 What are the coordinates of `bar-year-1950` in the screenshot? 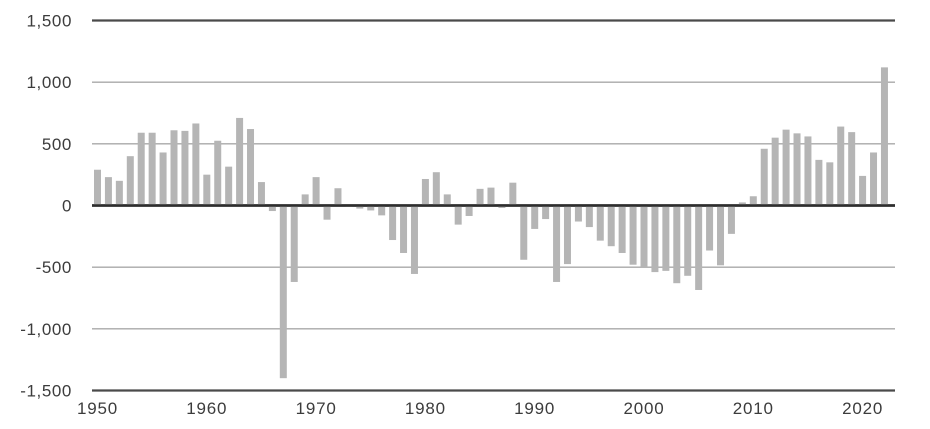 It's located at (97, 187).